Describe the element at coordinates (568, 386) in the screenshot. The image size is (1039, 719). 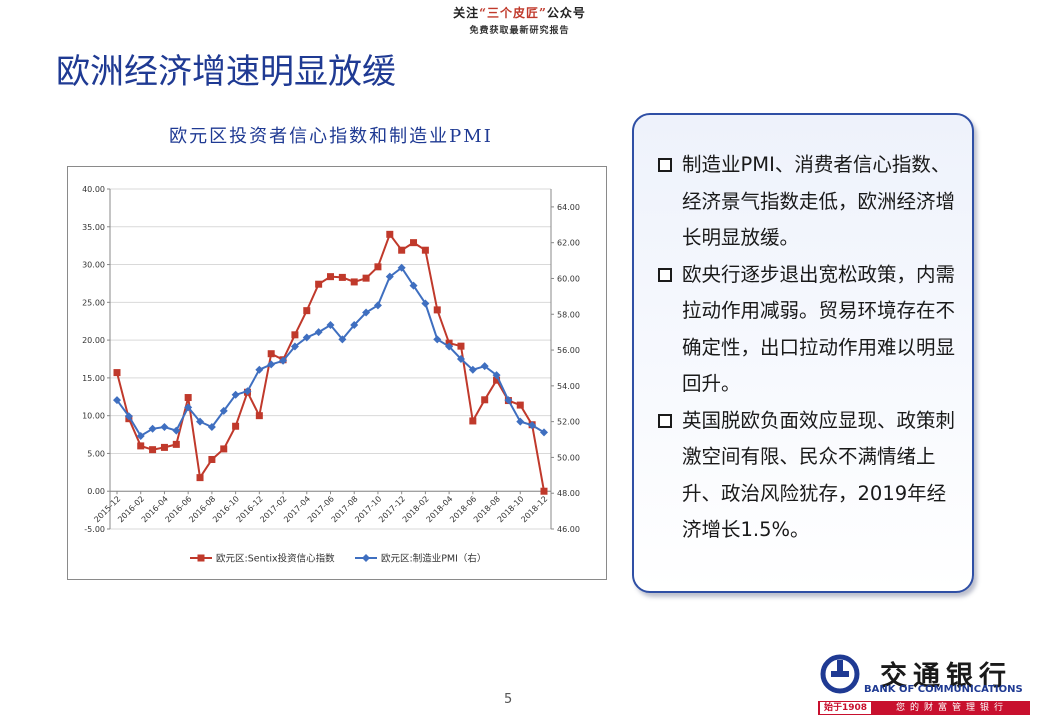
I see `right-axis-tick-label: 54.00` at that location.